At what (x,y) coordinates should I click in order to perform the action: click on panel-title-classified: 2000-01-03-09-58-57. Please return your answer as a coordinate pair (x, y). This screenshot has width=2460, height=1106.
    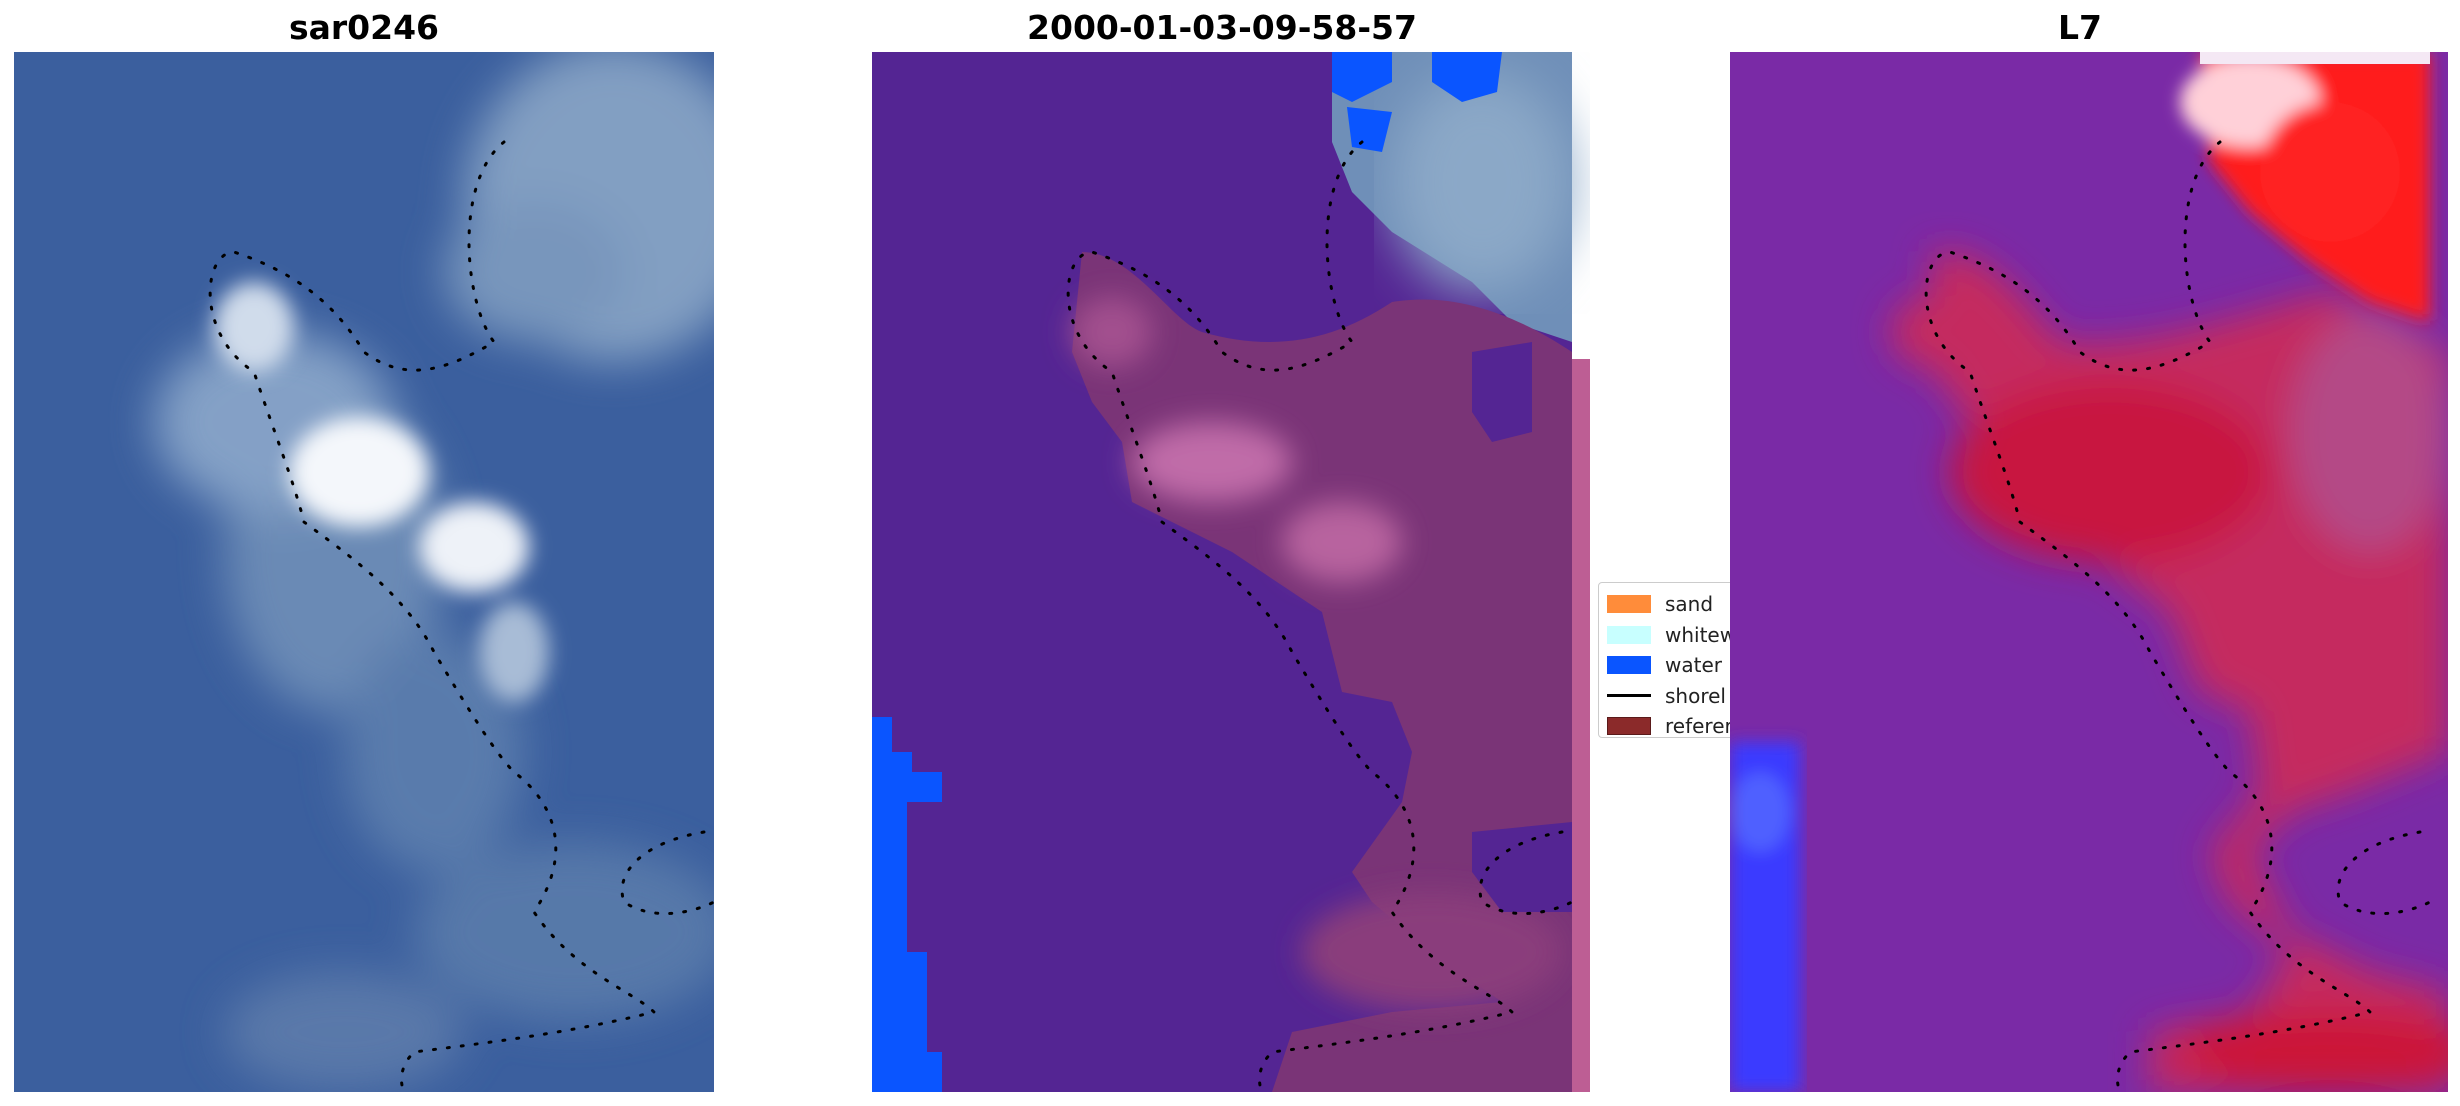
    Looking at the image, I should click on (1222, 27).